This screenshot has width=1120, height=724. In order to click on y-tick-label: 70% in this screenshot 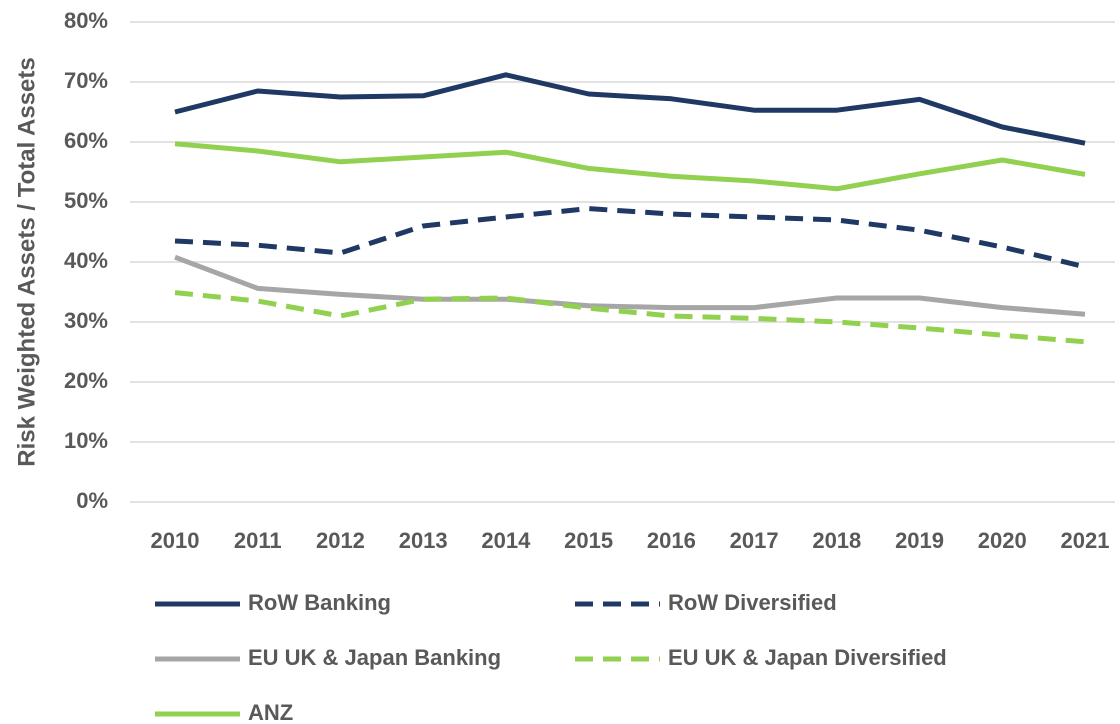, I will do `click(86, 80)`.